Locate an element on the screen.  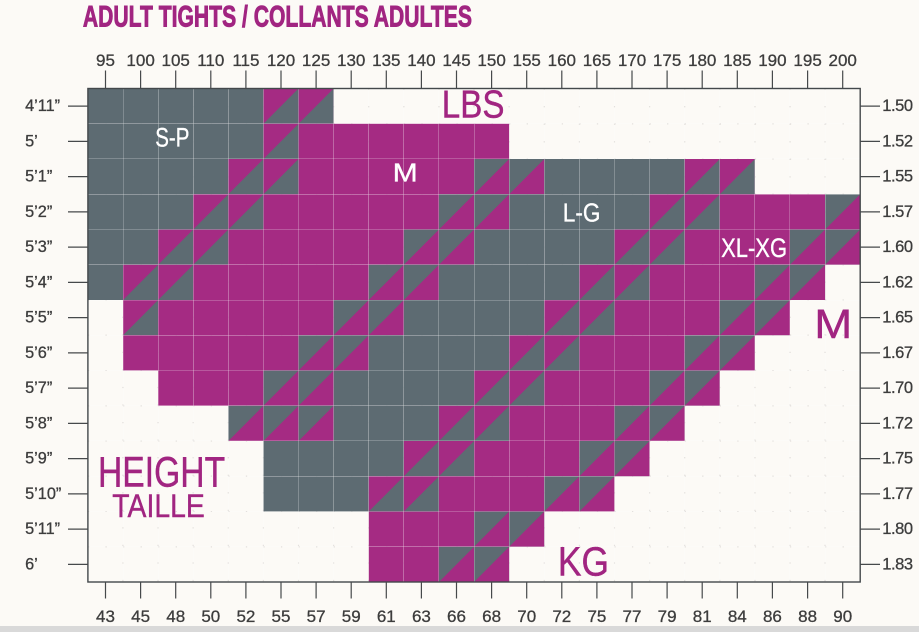
svg-text: 1.65 is located at coordinates (897, 318).